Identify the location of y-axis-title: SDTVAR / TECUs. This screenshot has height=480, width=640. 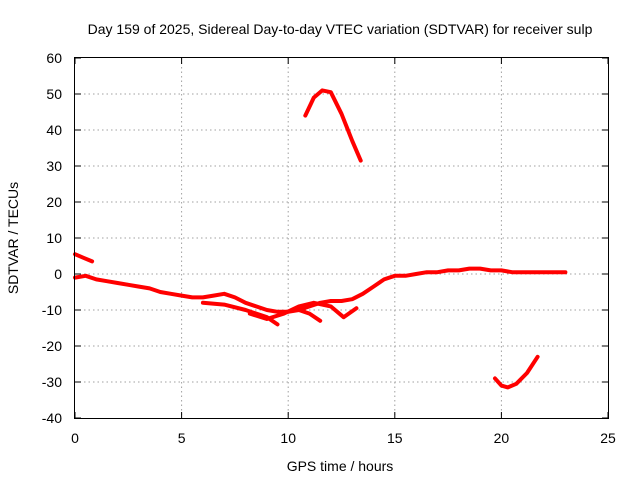
(13, 238).